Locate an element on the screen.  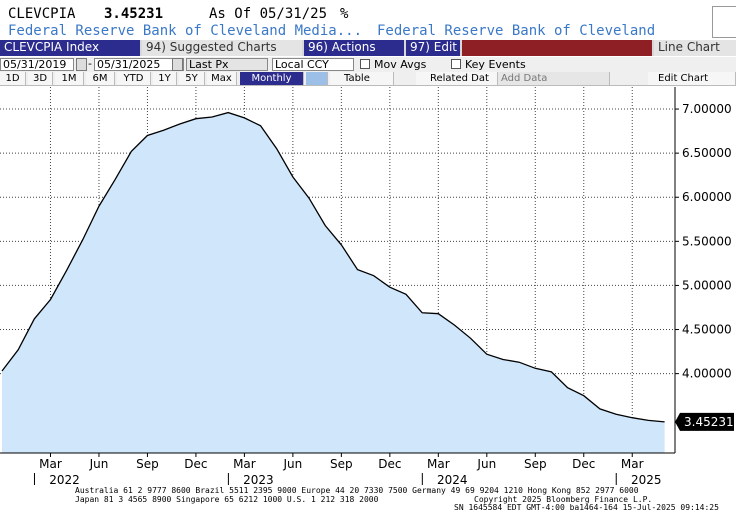
year-label: 2023 is located at coordinates (258, 479).